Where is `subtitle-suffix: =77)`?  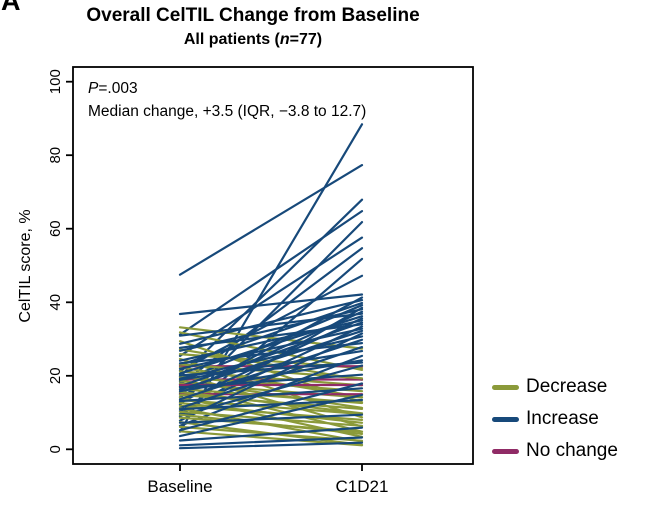
subtitle-suffix: =77) is located at coordinates (306, 39).